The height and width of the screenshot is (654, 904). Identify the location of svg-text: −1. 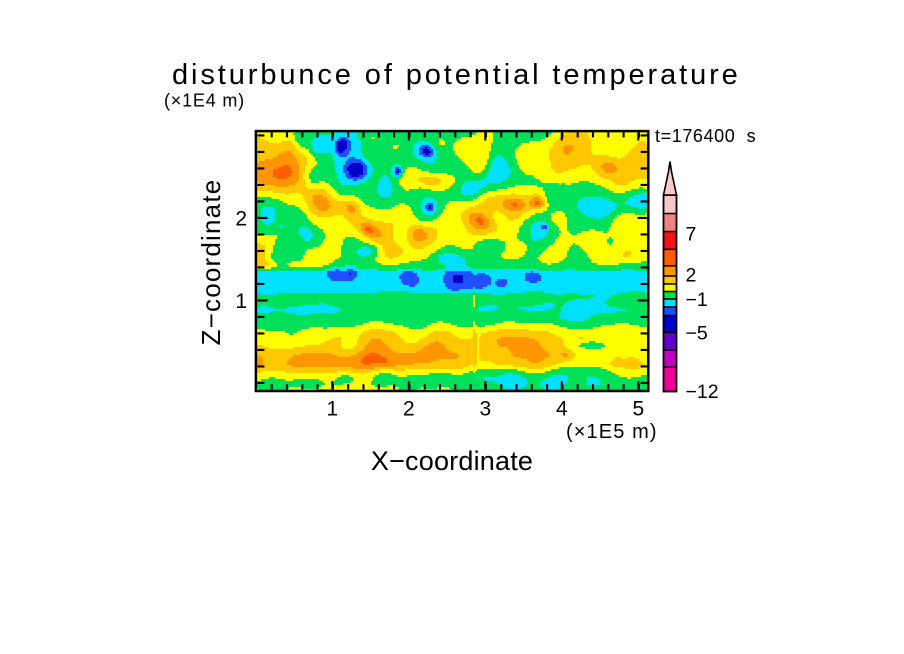
(697, 300).